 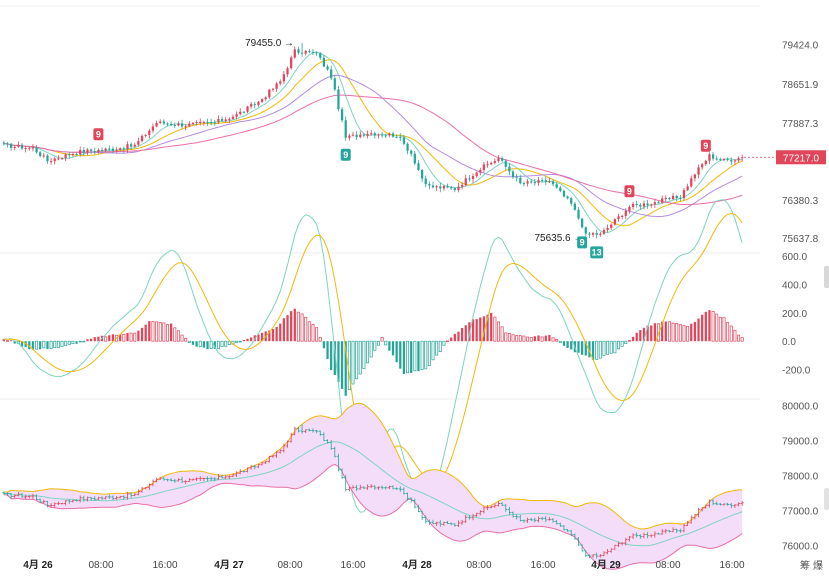 I want to click on time-axis-label: 16:00, so click(x=164, y=565).